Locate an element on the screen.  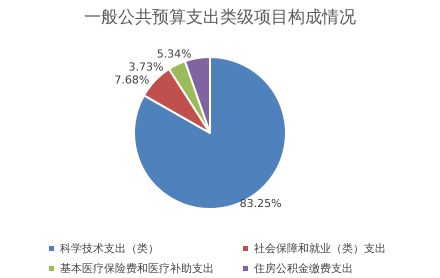
legend-label: 科学技术支出（类） is located at coordinates (109, 248).